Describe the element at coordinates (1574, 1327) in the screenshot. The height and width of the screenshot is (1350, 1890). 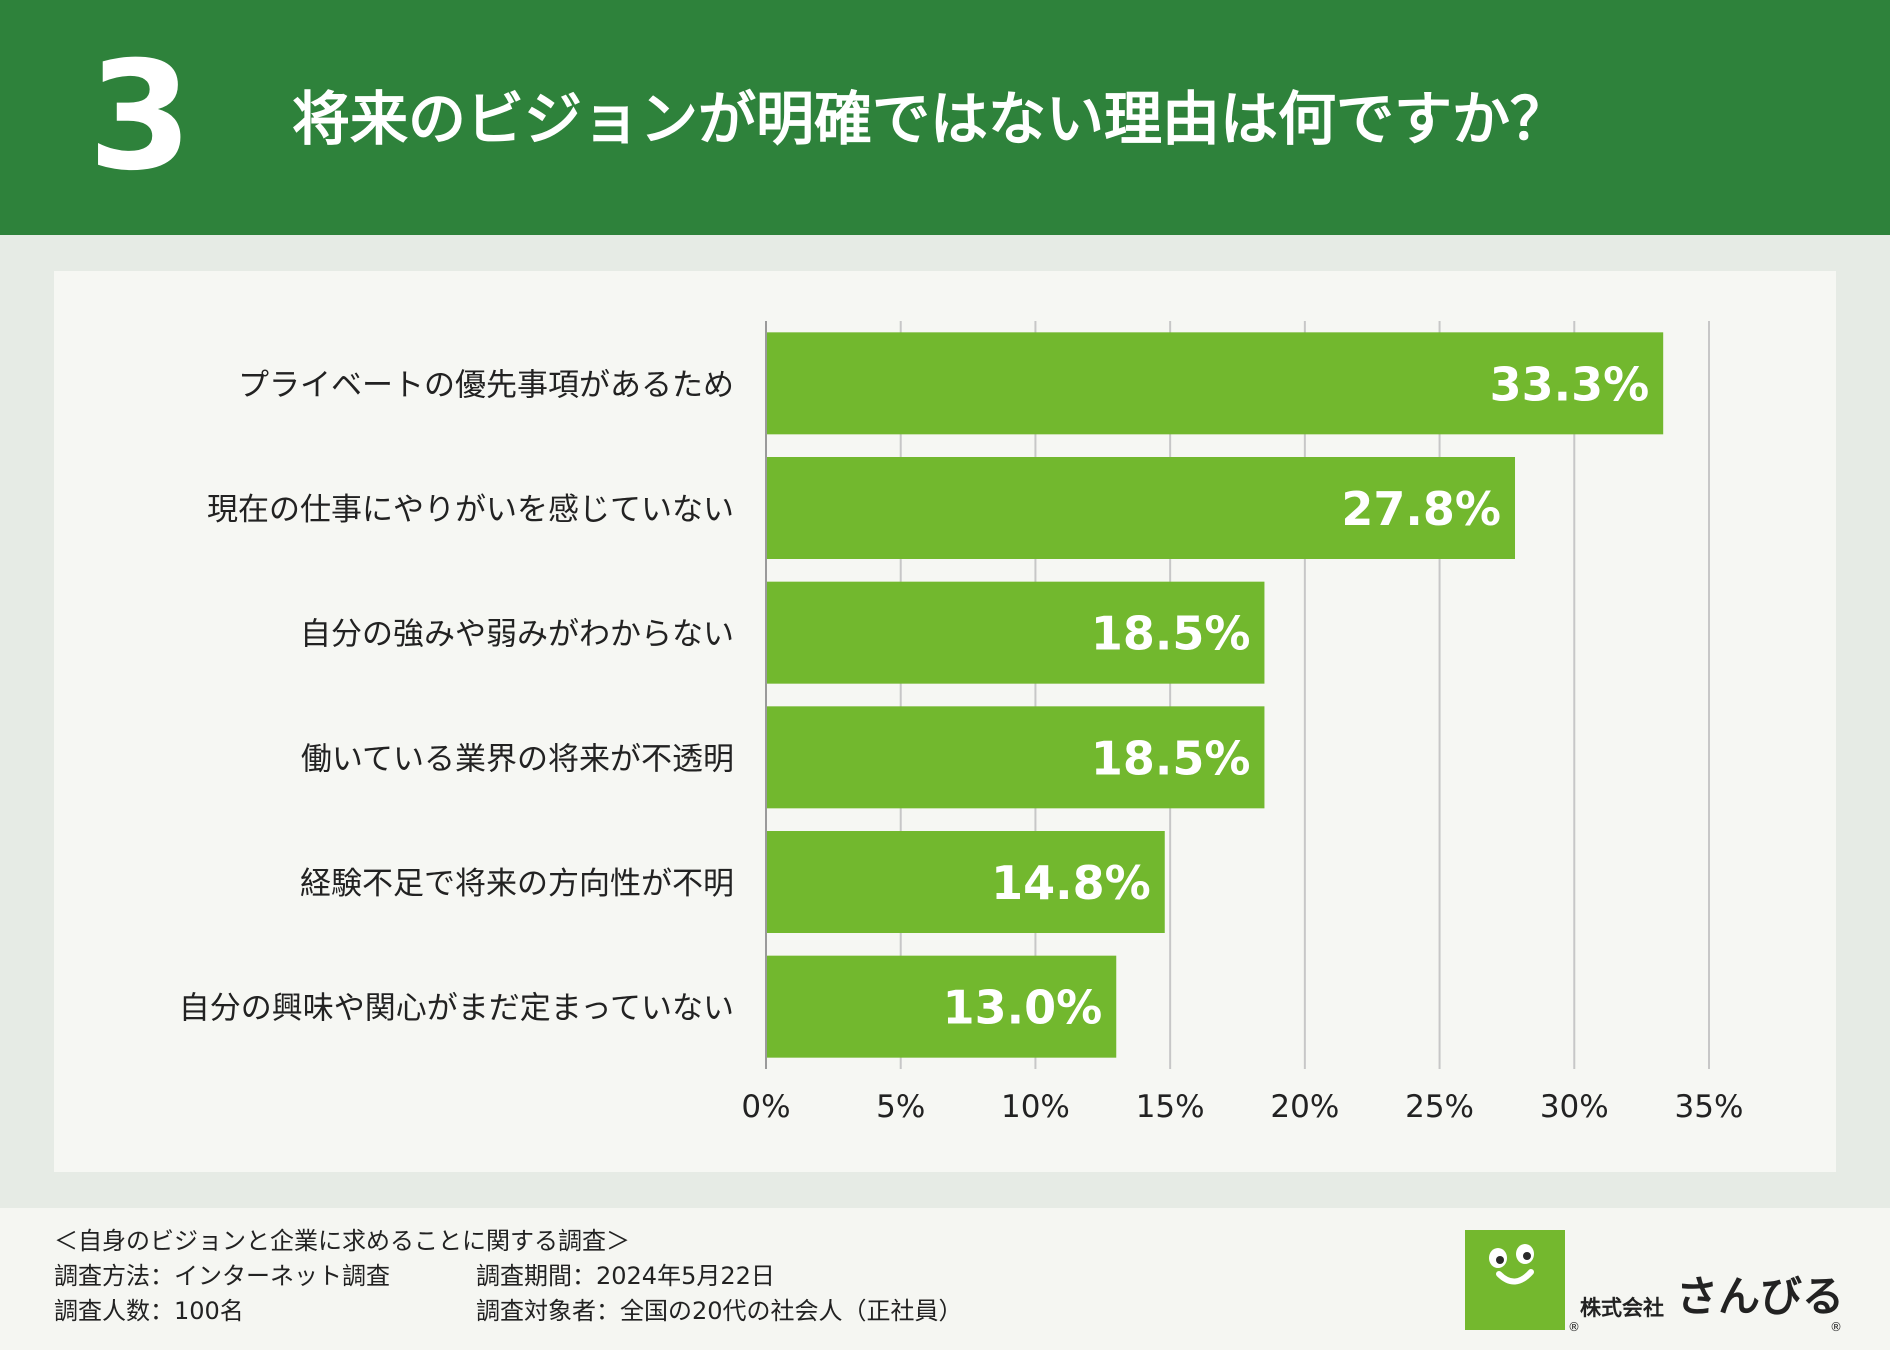
I see `reg-mark-1: ®` at that location.